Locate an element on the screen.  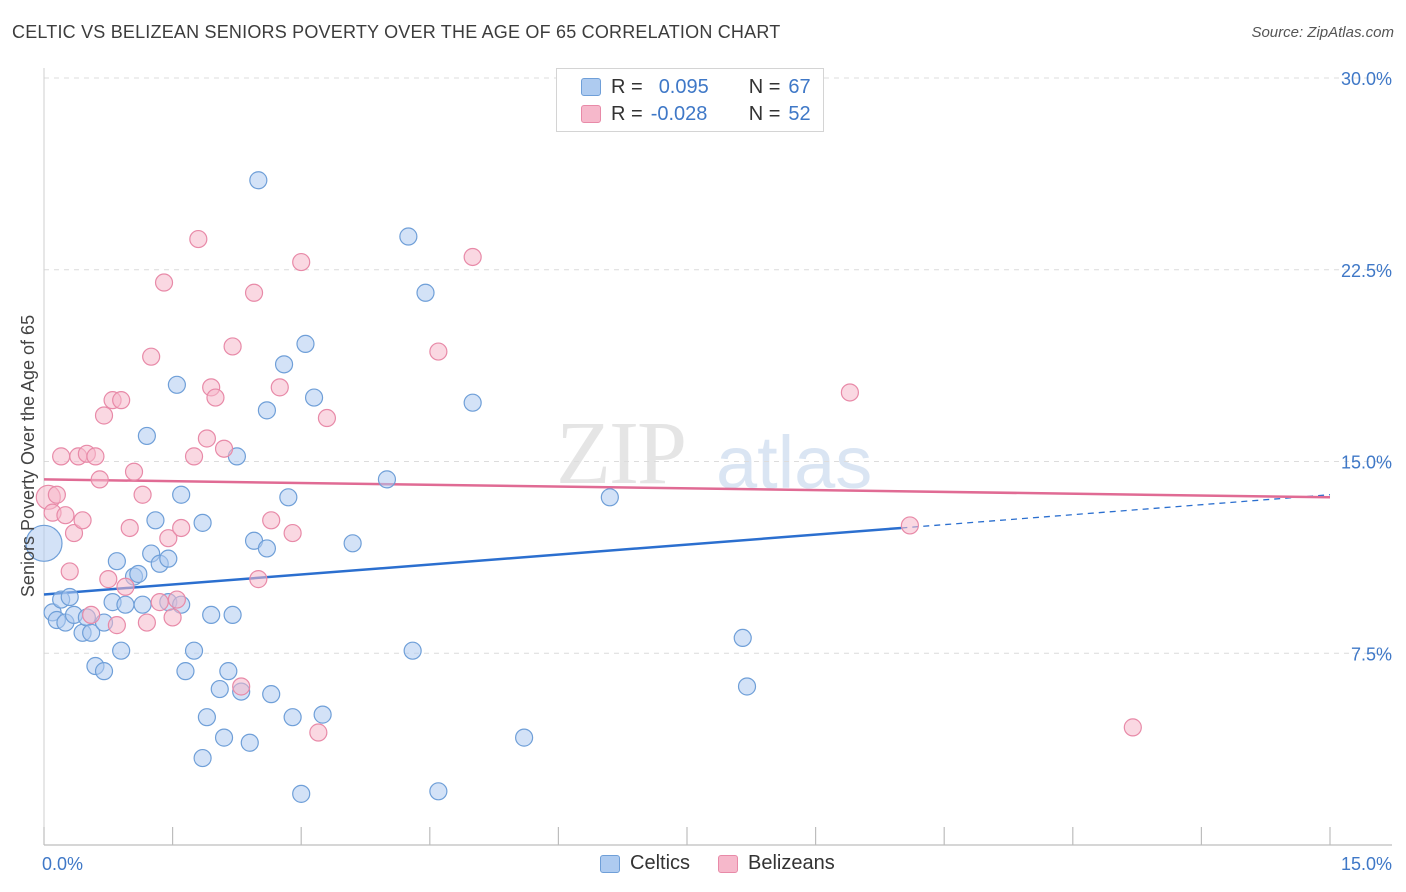
r-value: 0.095 is located at coordinates (683, 86).